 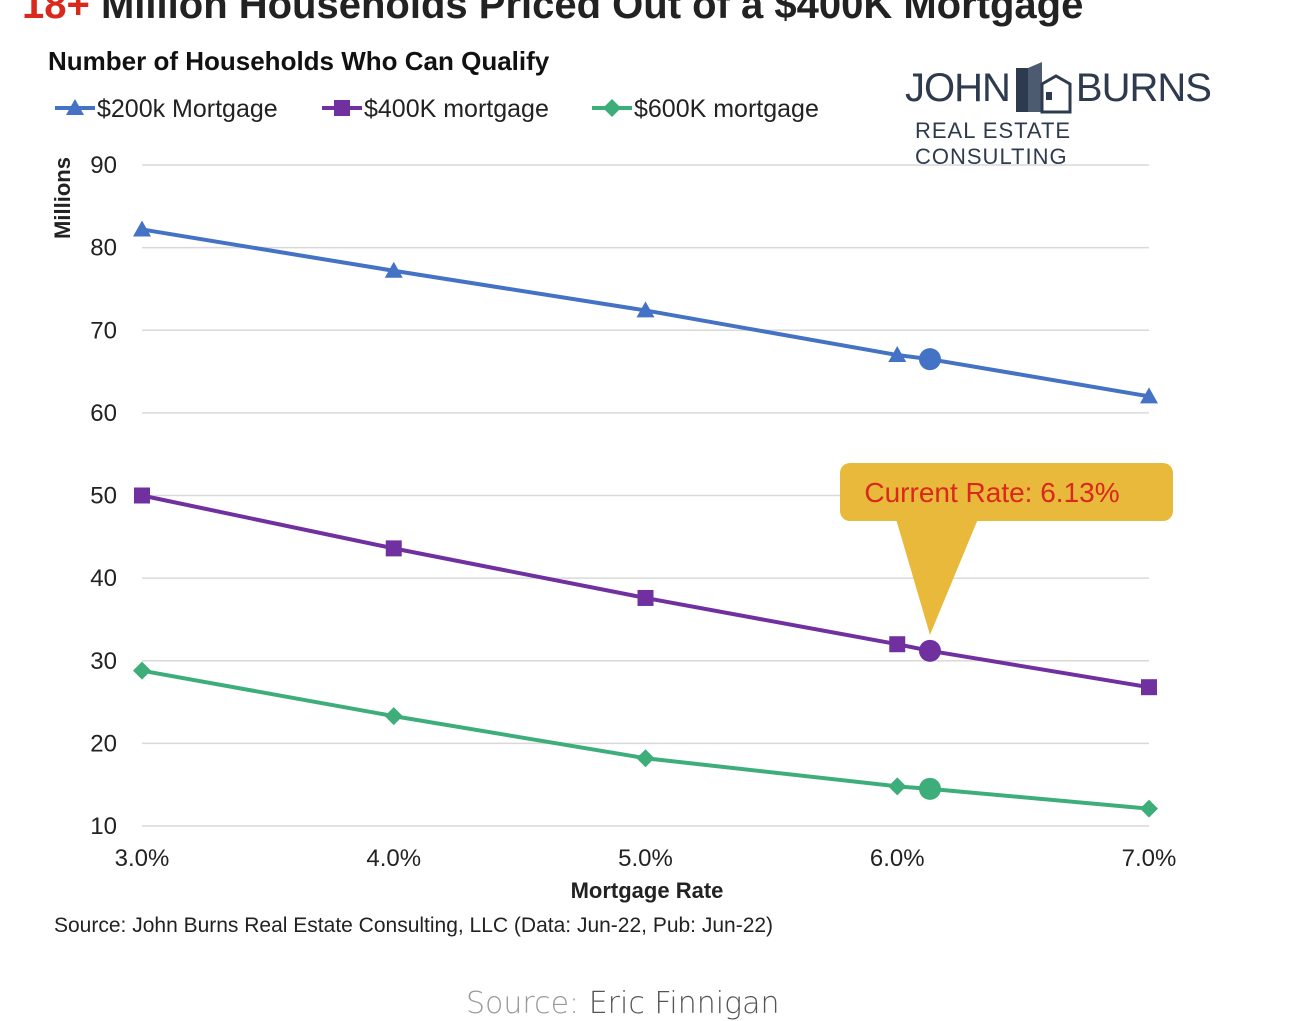 I want to click on y-tick-label: 50, so click(x=103, y=496).